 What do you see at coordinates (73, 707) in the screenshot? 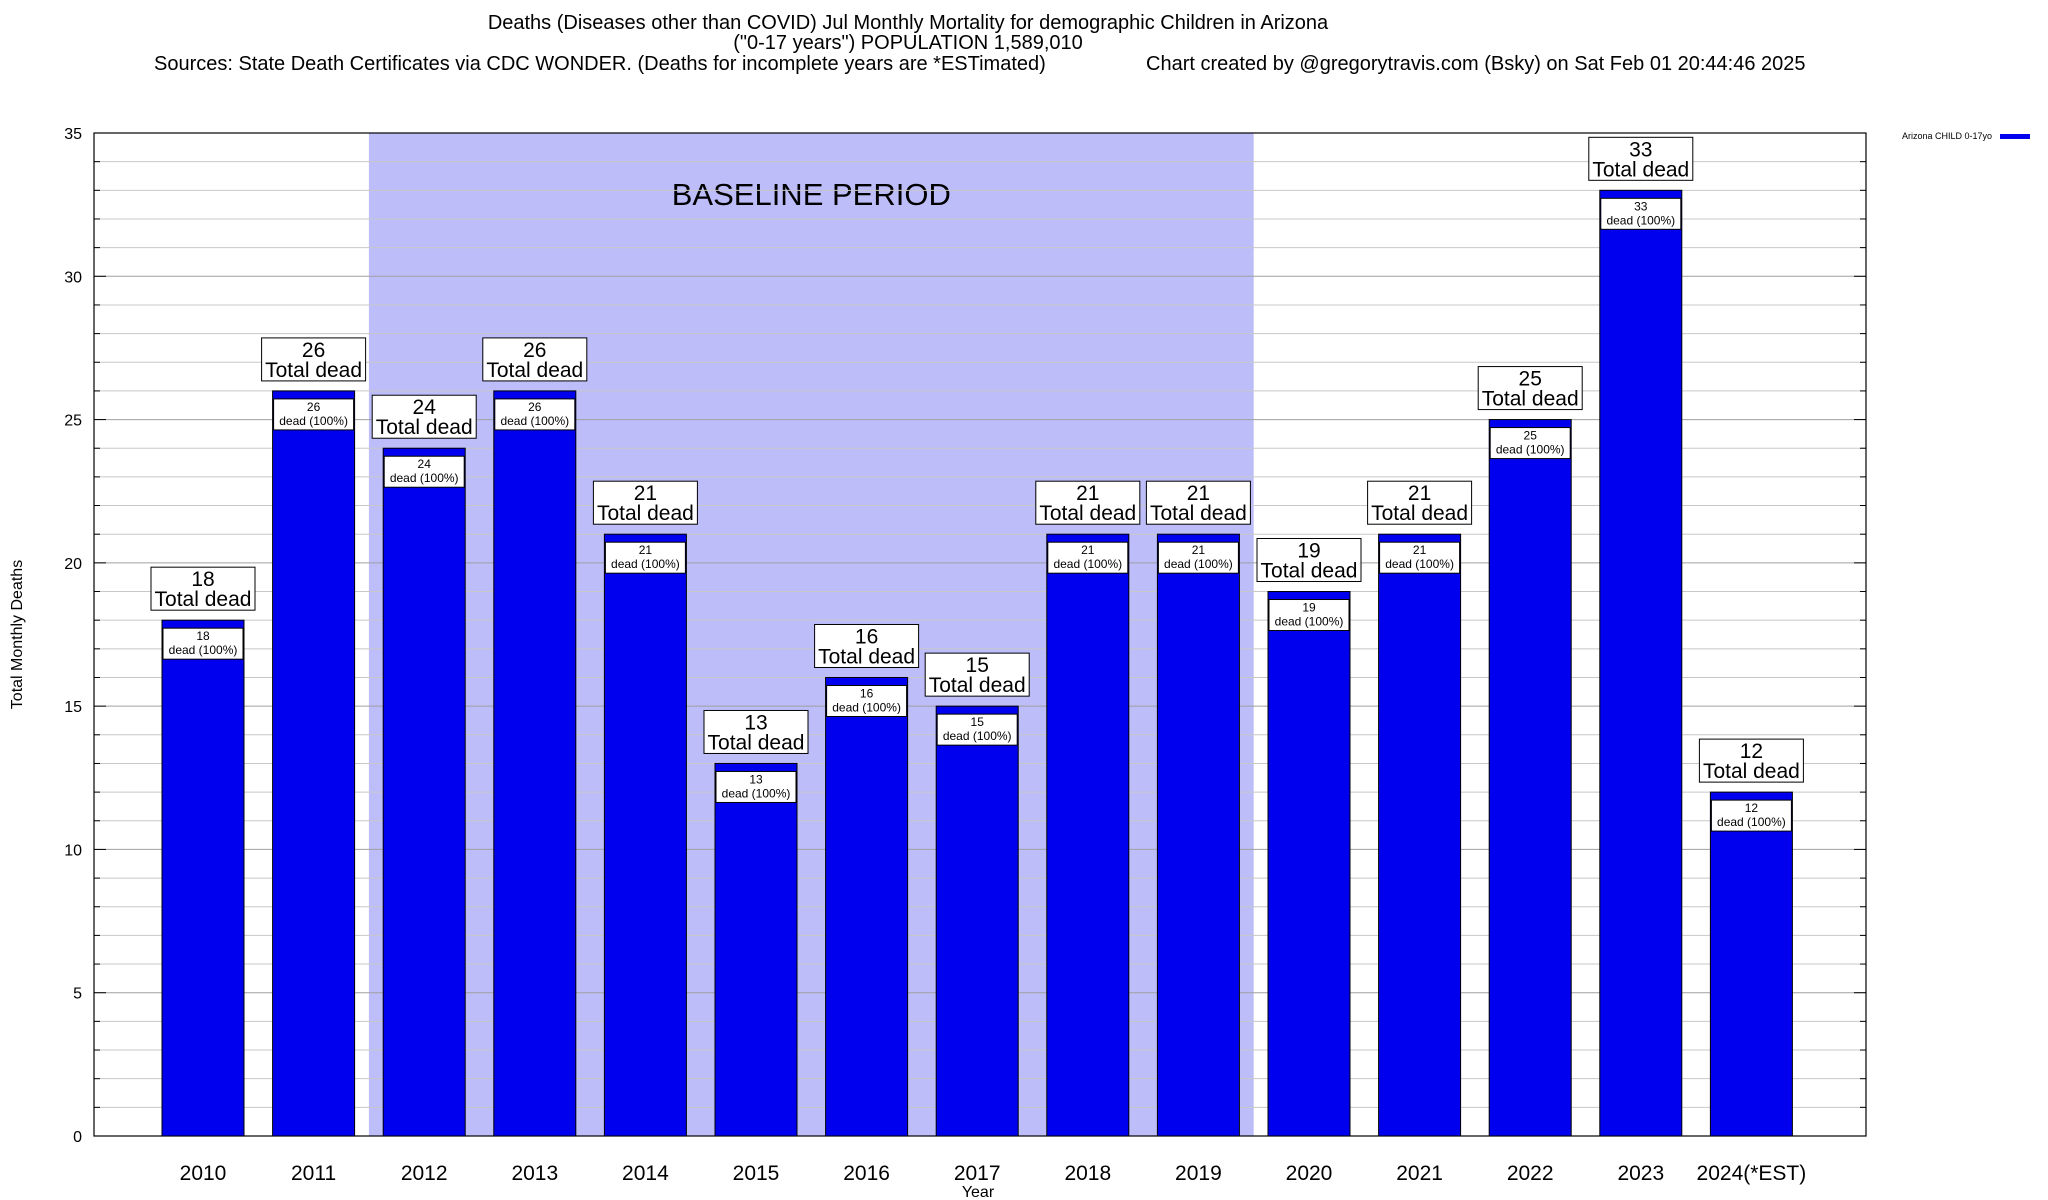
I see `y-tick-label: 15` at bounding box center [73, 707].